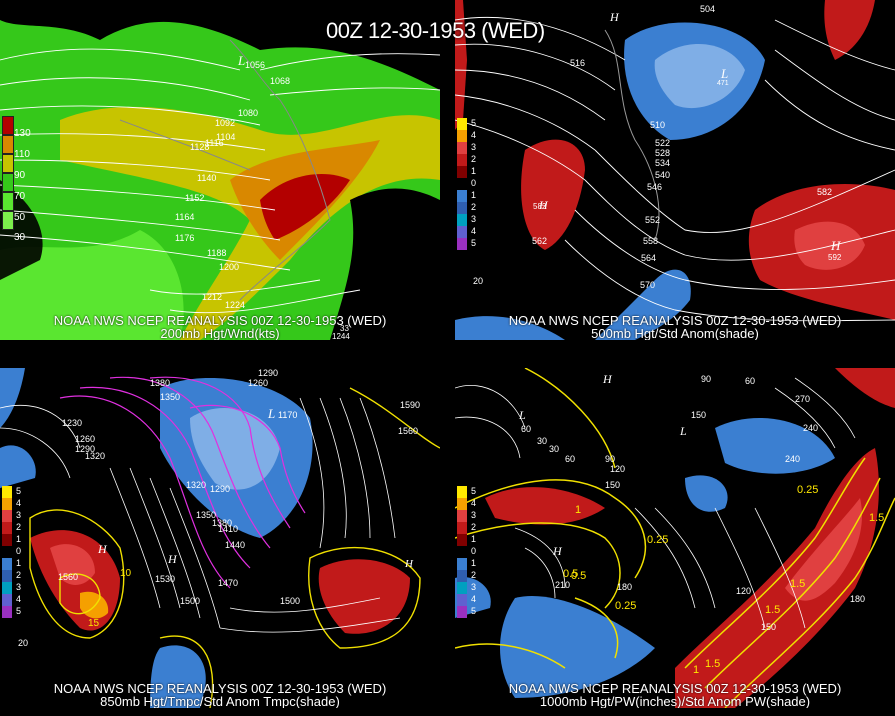  I want to click on contour-label: 1140, so click(207, 178).